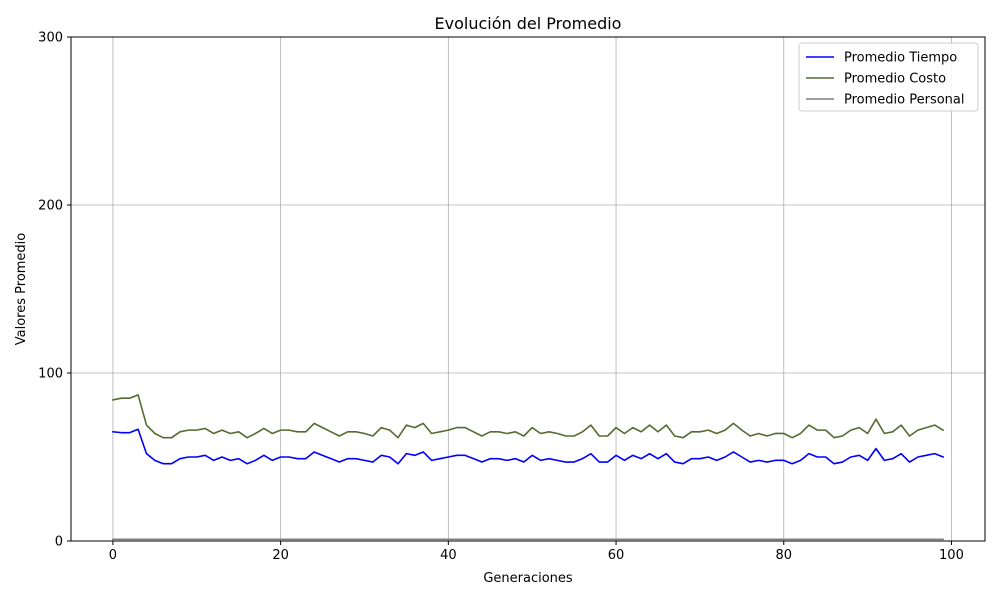  I want to click on series-line-promedio-costo, so click(528, 416).